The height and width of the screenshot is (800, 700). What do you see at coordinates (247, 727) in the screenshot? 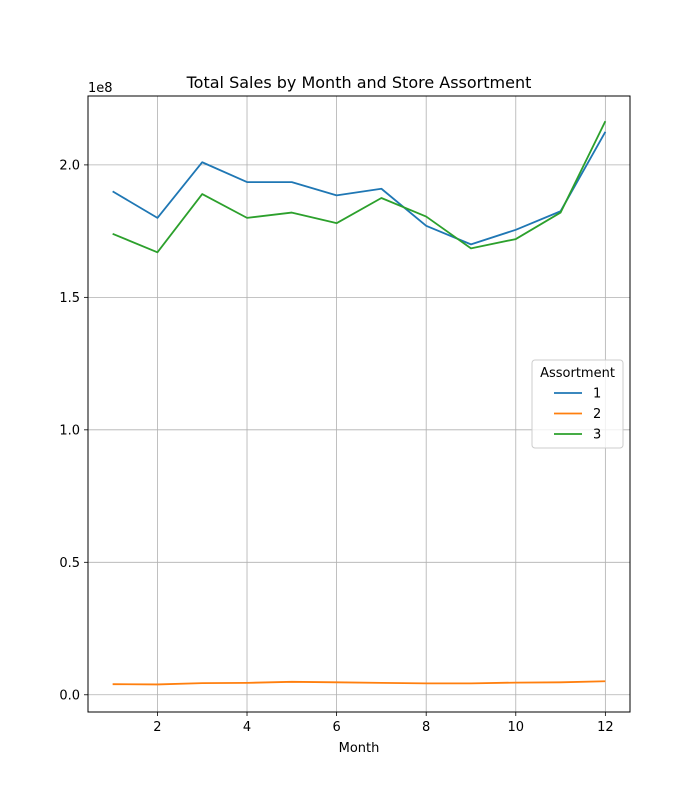
I see `x-tick-label: 4` at bounding box center [247, 727].